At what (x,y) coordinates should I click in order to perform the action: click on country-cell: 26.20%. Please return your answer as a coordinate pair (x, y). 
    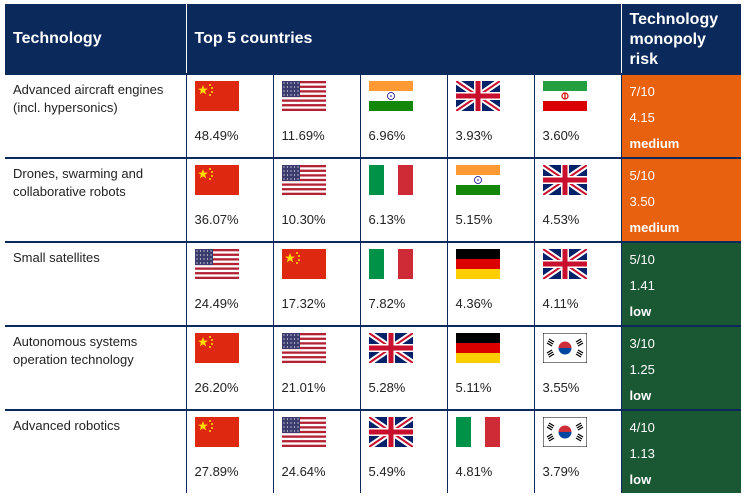
    Looking at the image, I should click on (230, 367).